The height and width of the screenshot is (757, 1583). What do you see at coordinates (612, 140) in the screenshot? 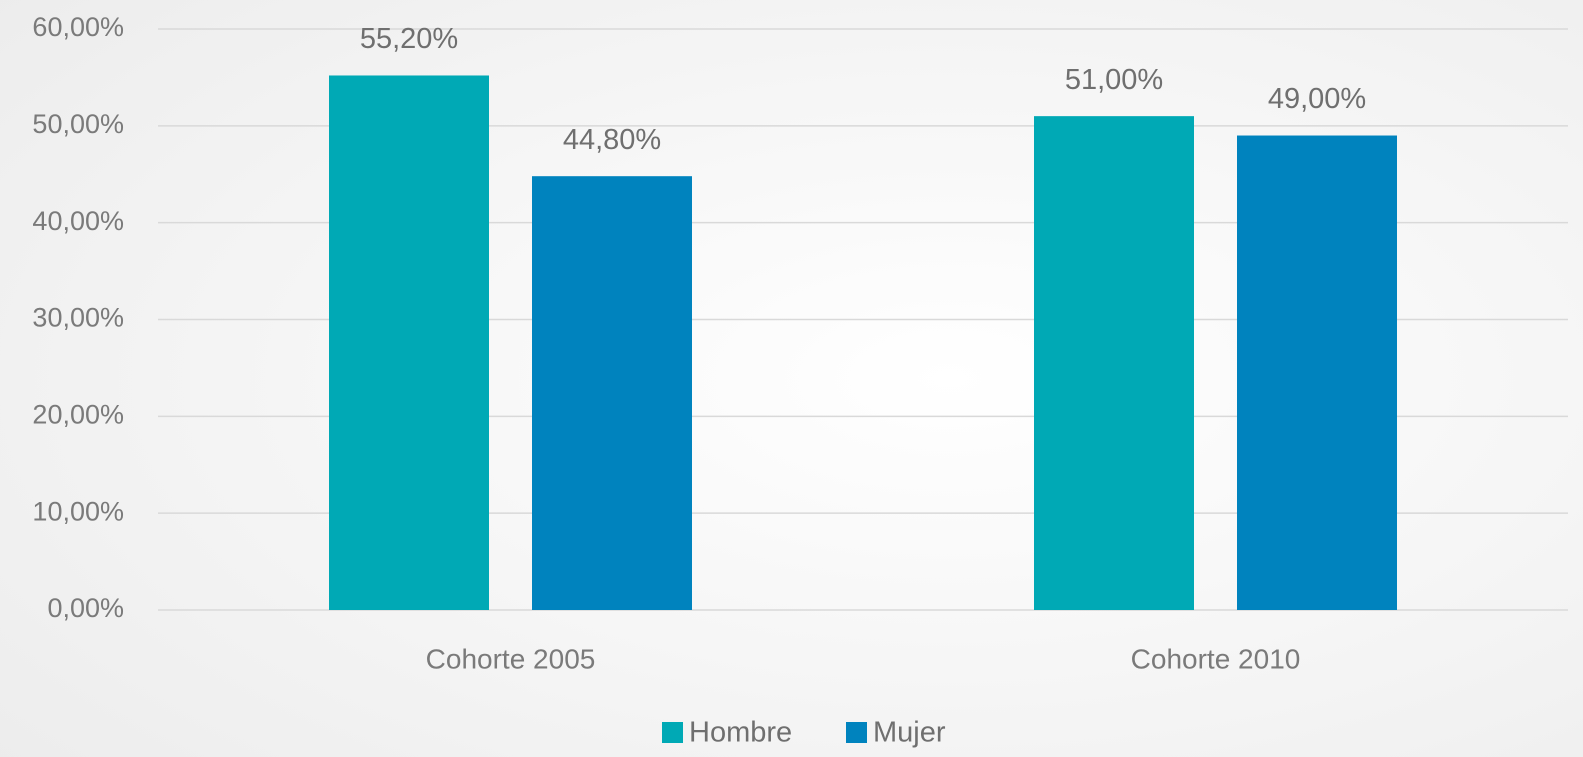
I see `data-label: 44,80%` at bounding box center [612, 140].